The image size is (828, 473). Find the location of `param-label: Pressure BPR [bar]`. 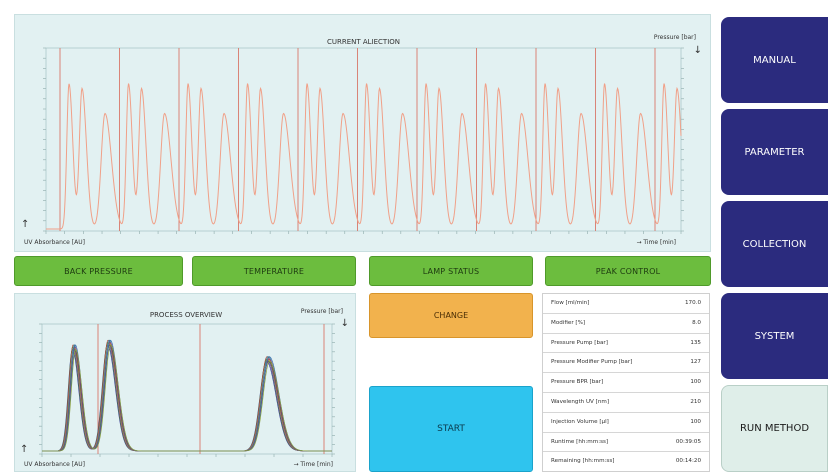

param-label: Pressure BPR [bar] is located at coordinates (577, 382).